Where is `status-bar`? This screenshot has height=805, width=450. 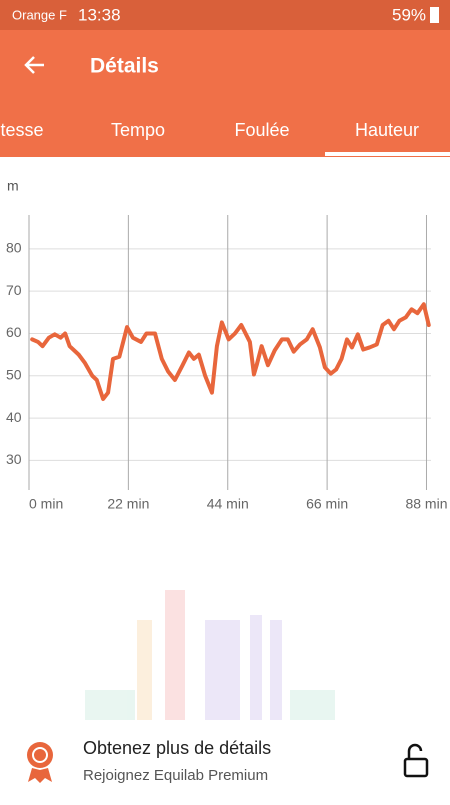 status-bar is located at coordinates (225, 15).